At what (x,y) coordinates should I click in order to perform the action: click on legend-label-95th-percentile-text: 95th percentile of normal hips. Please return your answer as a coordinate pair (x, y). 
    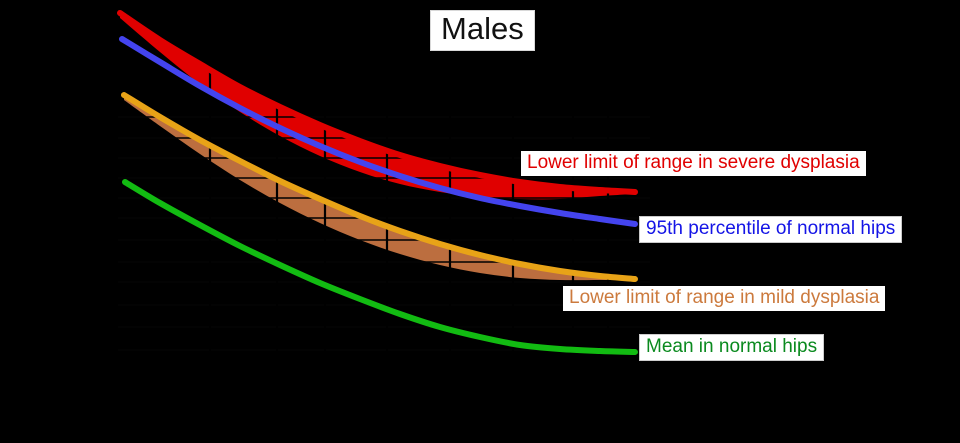
    Looking at the image, I should click on (771, 228).